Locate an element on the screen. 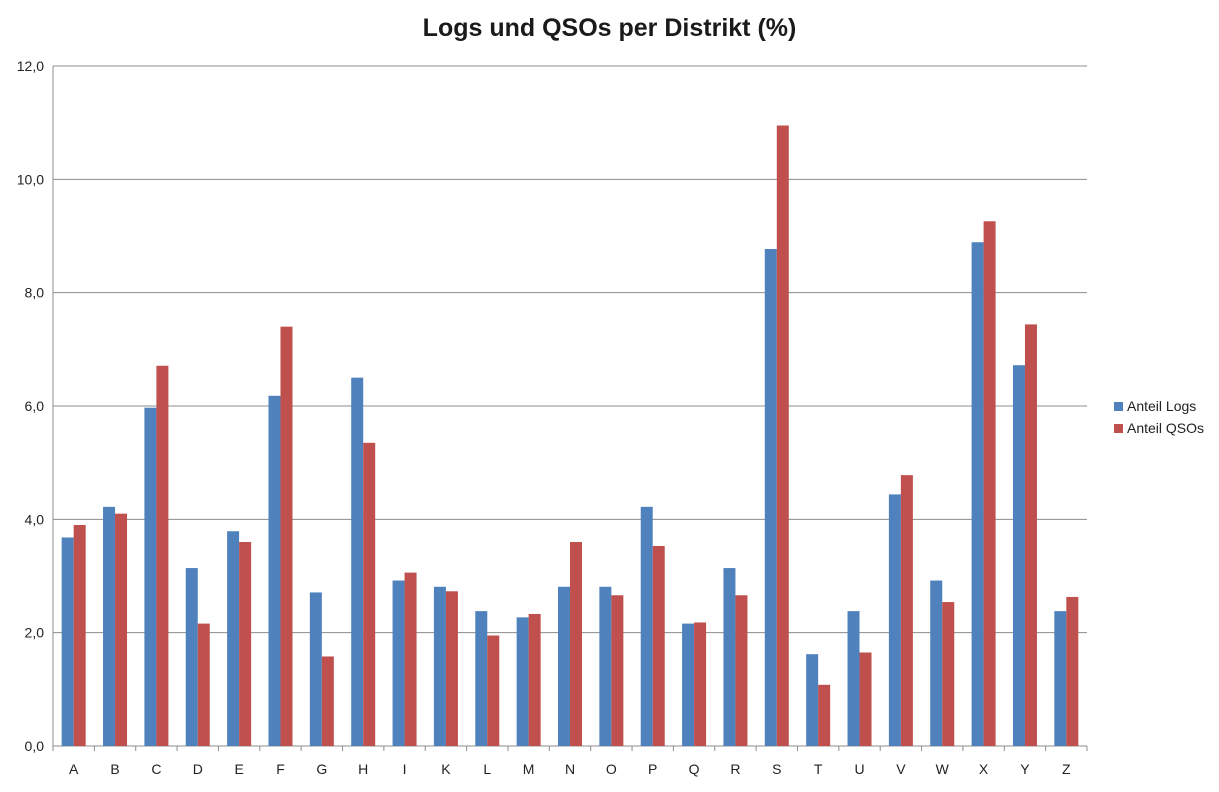  bar-qsos-W is located at coordinates (948, 674).